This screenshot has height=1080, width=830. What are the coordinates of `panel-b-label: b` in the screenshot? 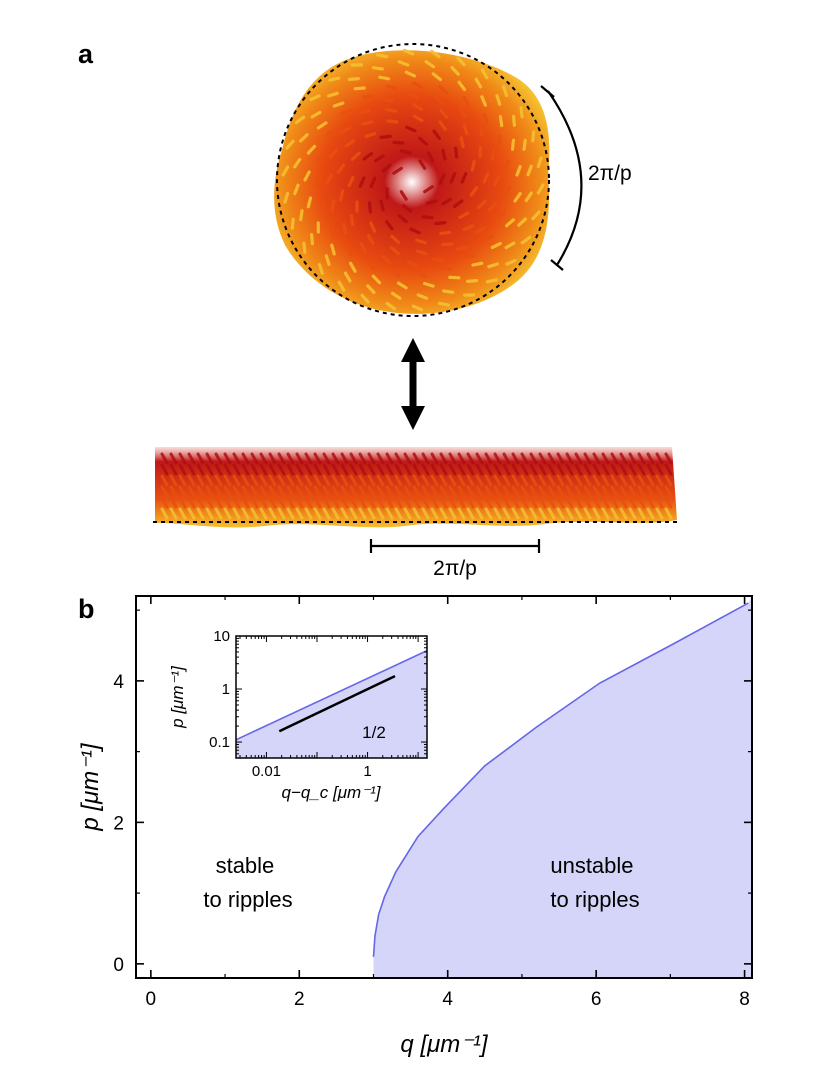 It's located at (86, 609).